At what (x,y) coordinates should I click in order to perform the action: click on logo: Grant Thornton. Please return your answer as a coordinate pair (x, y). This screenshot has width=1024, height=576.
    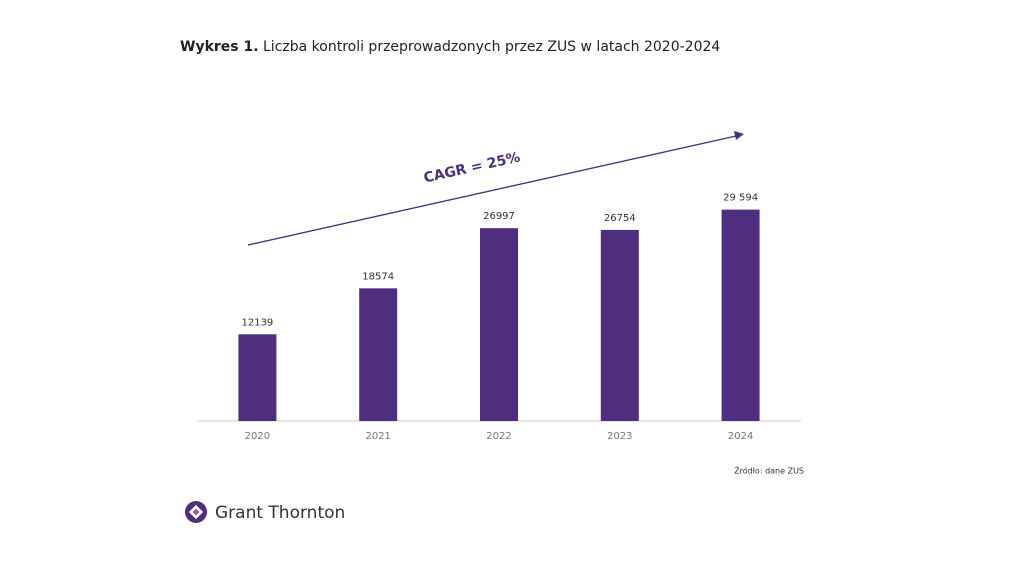
    Looking at the image, I should click on (265, 512).